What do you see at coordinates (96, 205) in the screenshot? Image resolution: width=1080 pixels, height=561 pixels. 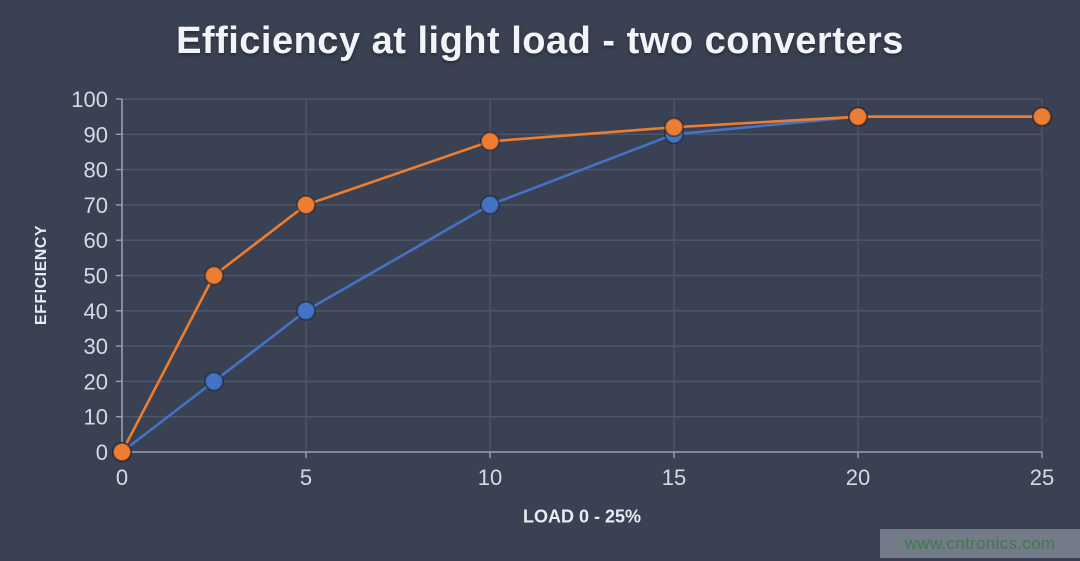 I see `y-tick-label: 70` at bounding box center [96, 205].